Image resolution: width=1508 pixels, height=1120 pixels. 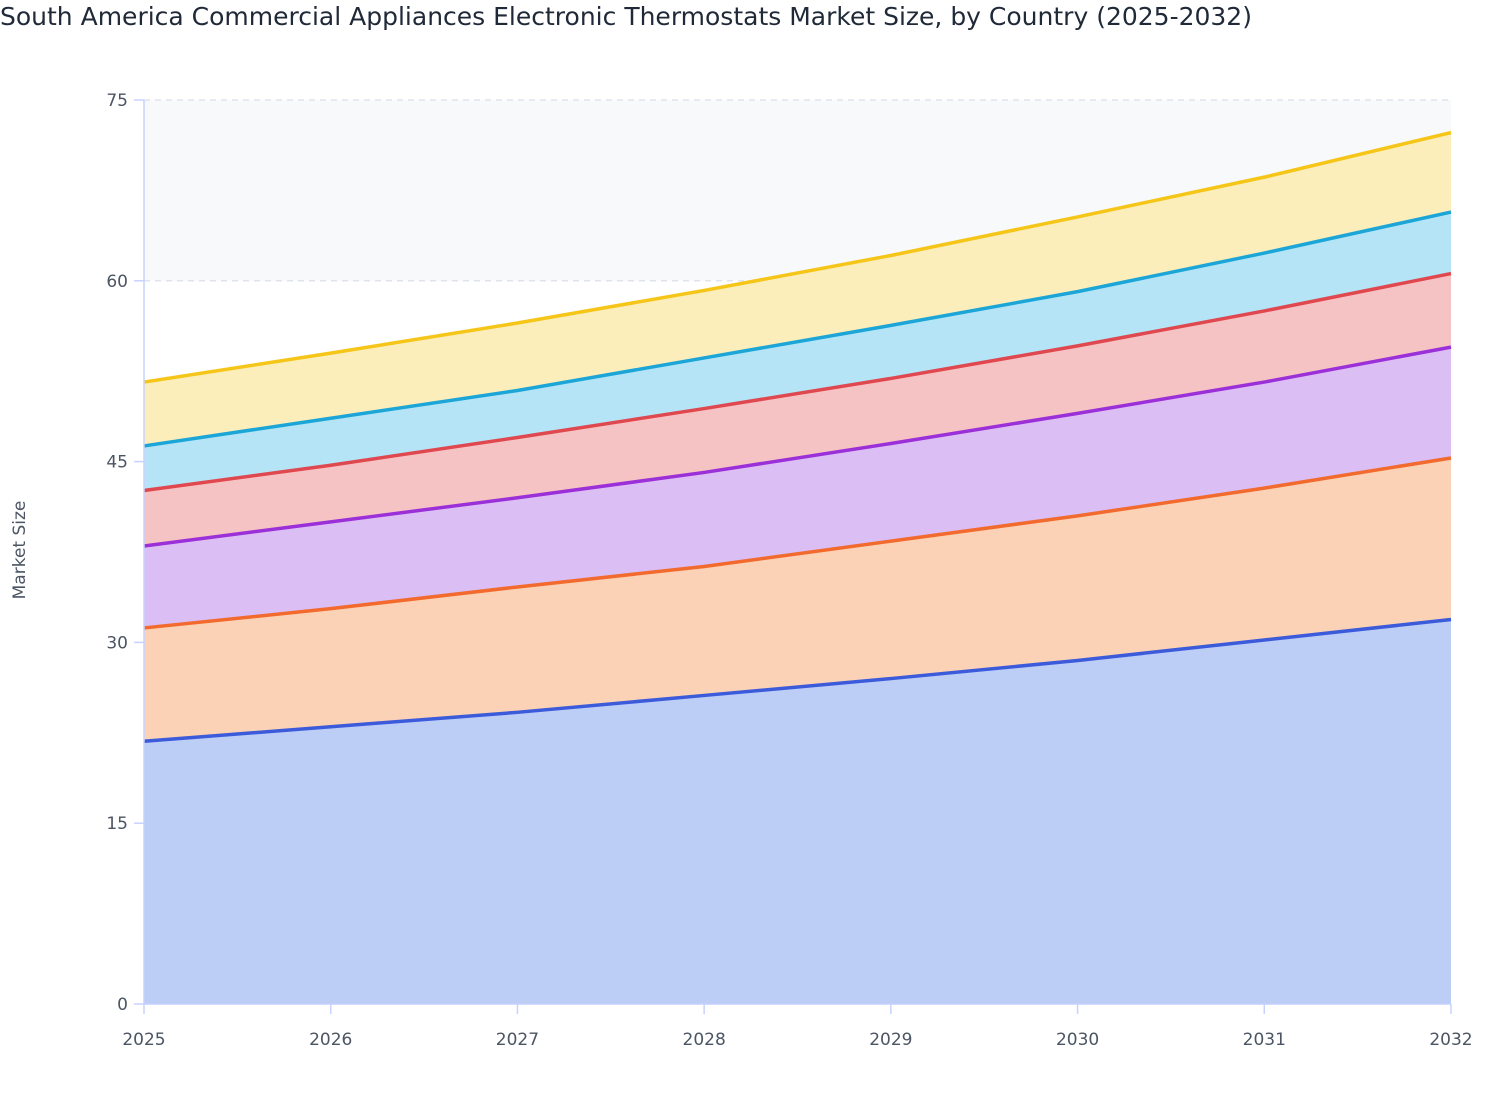 What do you see at coordinates (330, 1040) in the screenshot?
I see `x-tick-label: 2026` at bounding box center [330, 1040].